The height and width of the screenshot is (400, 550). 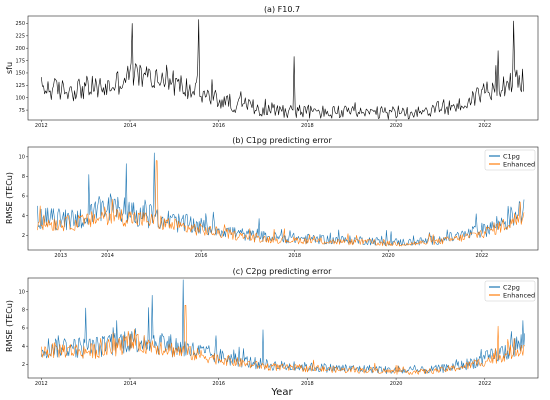 What do you see at coordinates (22, 111) in the screenshot?
I see `panel-a-ytick-label: 75` at bounding box center [22, 111].